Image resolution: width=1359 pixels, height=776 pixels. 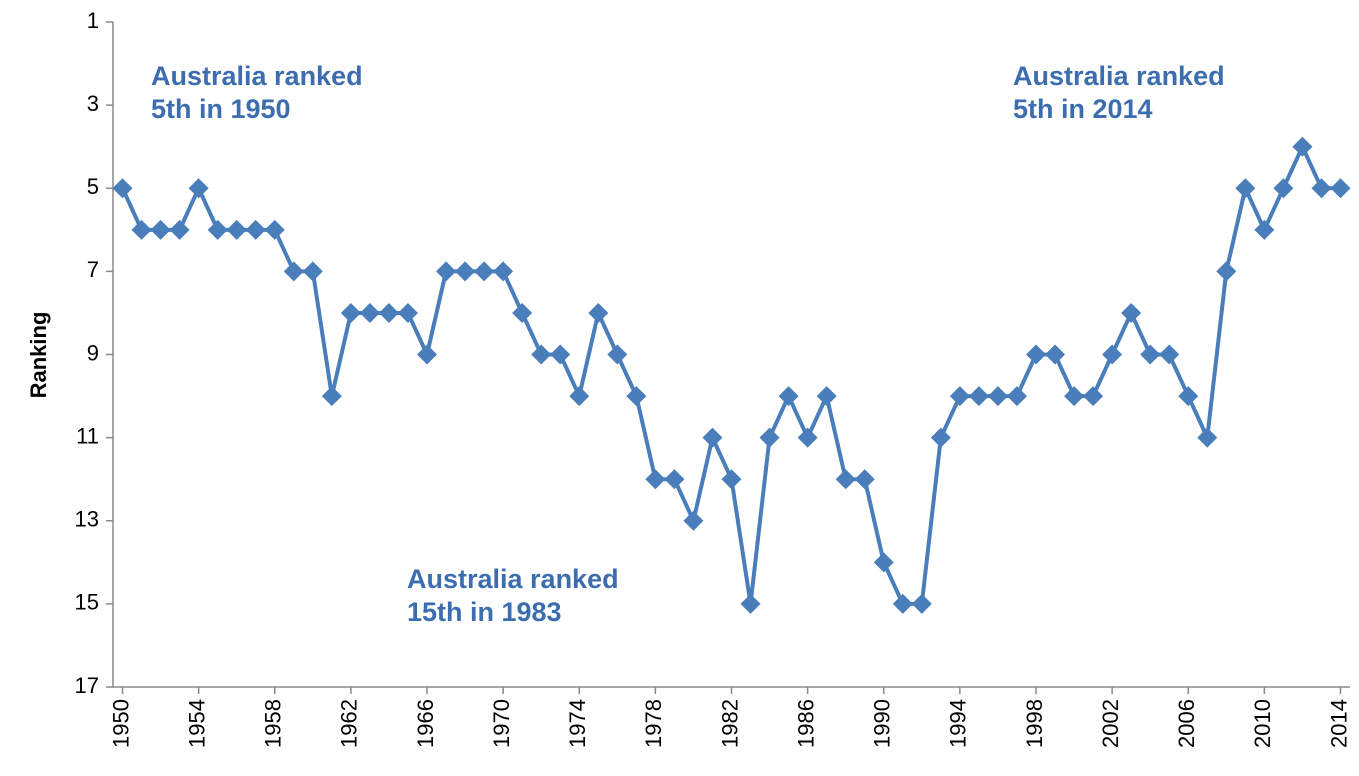 What do you see at coordinates (1083, 109) in the screenshot?
I see `annotation-line: 5th in 2014` at bounding box center [1083, 109].